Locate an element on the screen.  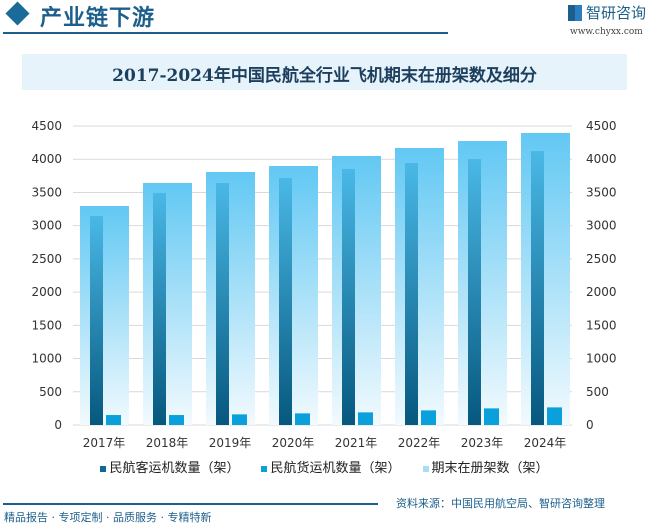
y-tick-right: 4500 is located at coordinates (601, 126).